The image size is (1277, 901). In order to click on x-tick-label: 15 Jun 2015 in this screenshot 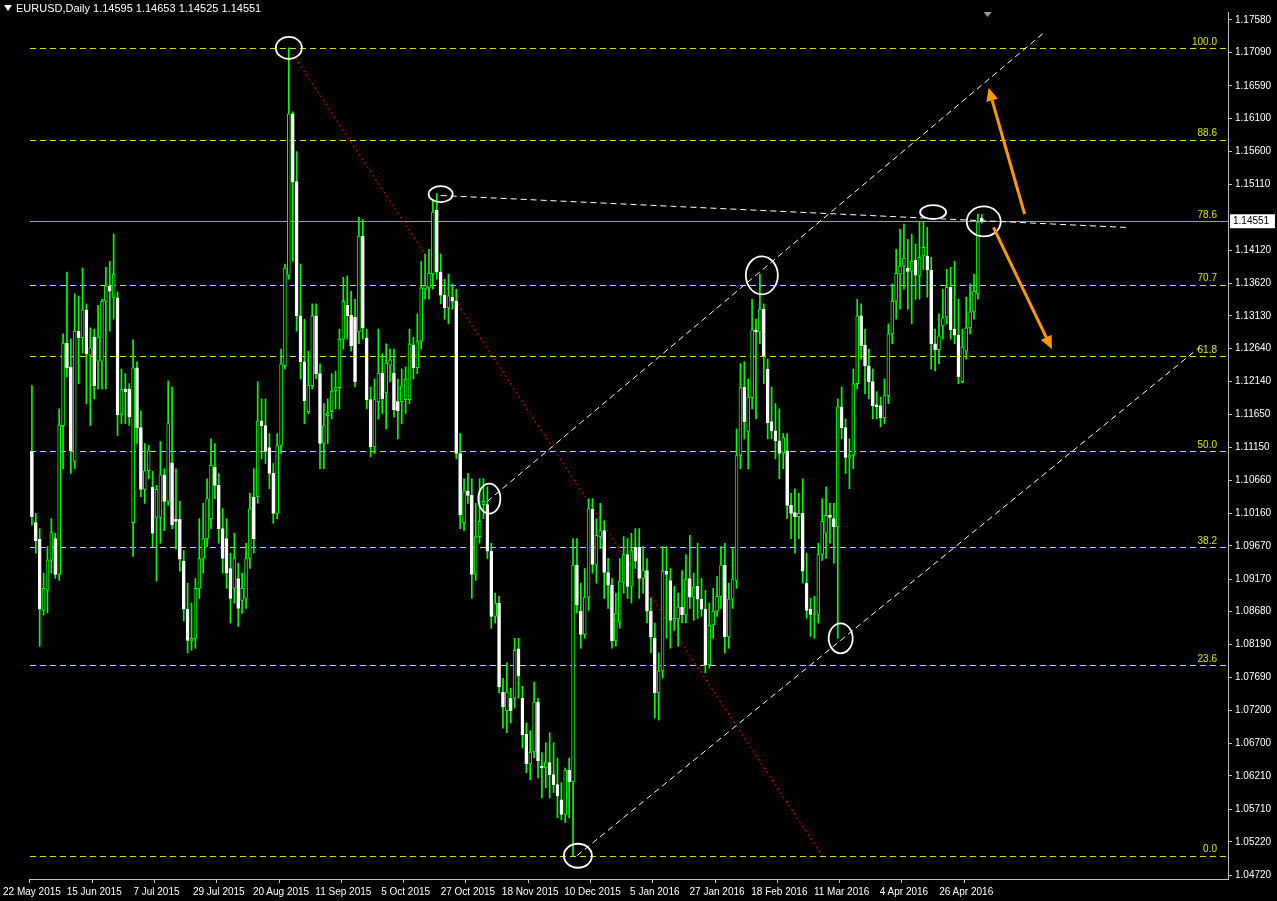, I will do `click(94, 891)`.